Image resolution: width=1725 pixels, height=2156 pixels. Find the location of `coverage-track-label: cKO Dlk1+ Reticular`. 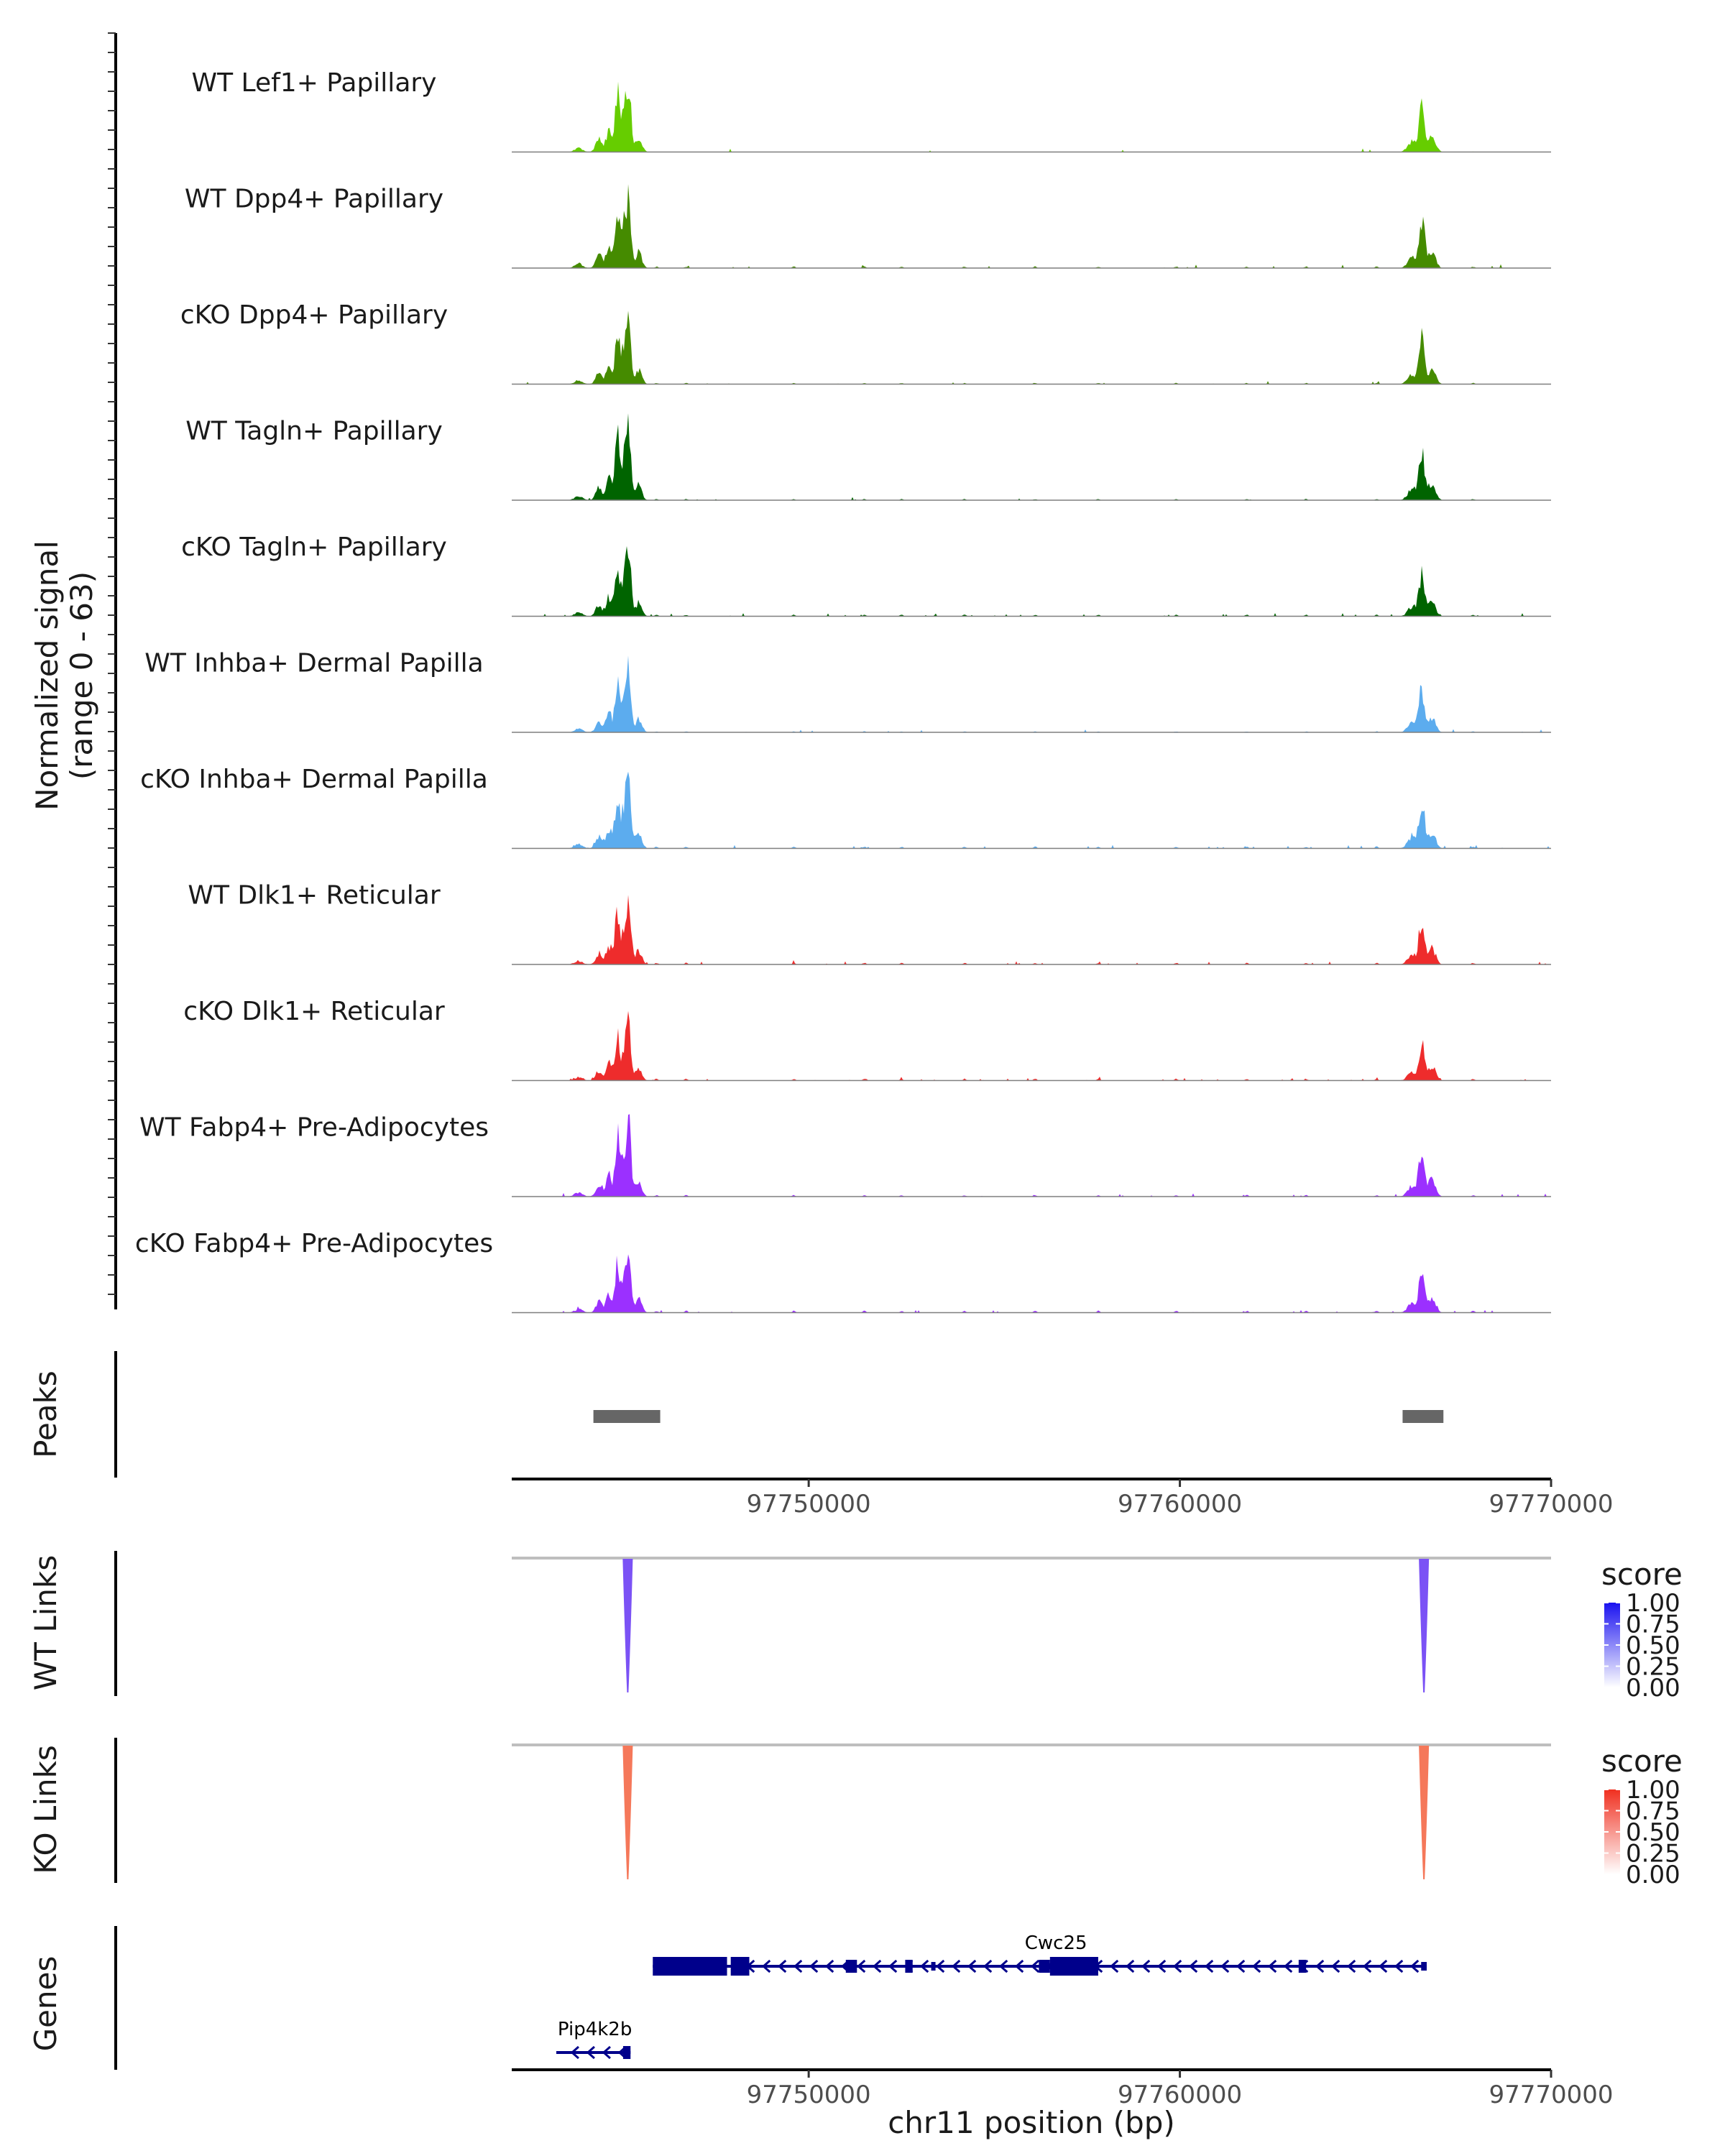

coverage-track-label: cKO Dlk1+ Reticular is located at coordinates (314, 1011).